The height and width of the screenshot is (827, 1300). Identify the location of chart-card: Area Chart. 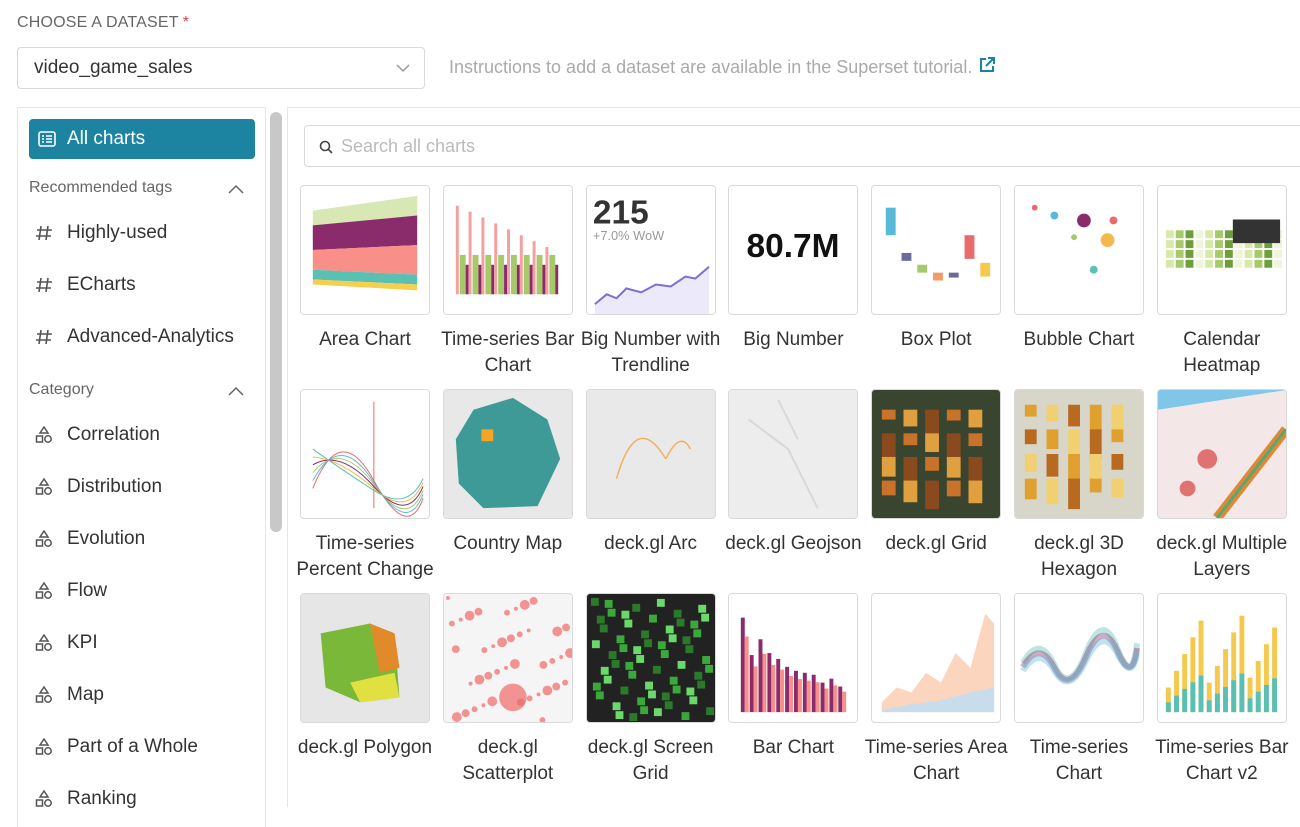
(365, 282).